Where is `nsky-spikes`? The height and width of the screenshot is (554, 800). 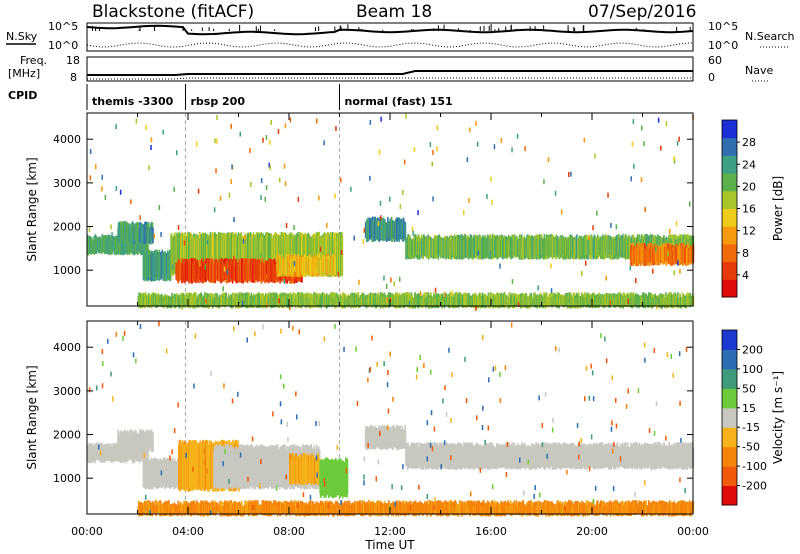
nsky-spikes is located at coordinates (391, 27).